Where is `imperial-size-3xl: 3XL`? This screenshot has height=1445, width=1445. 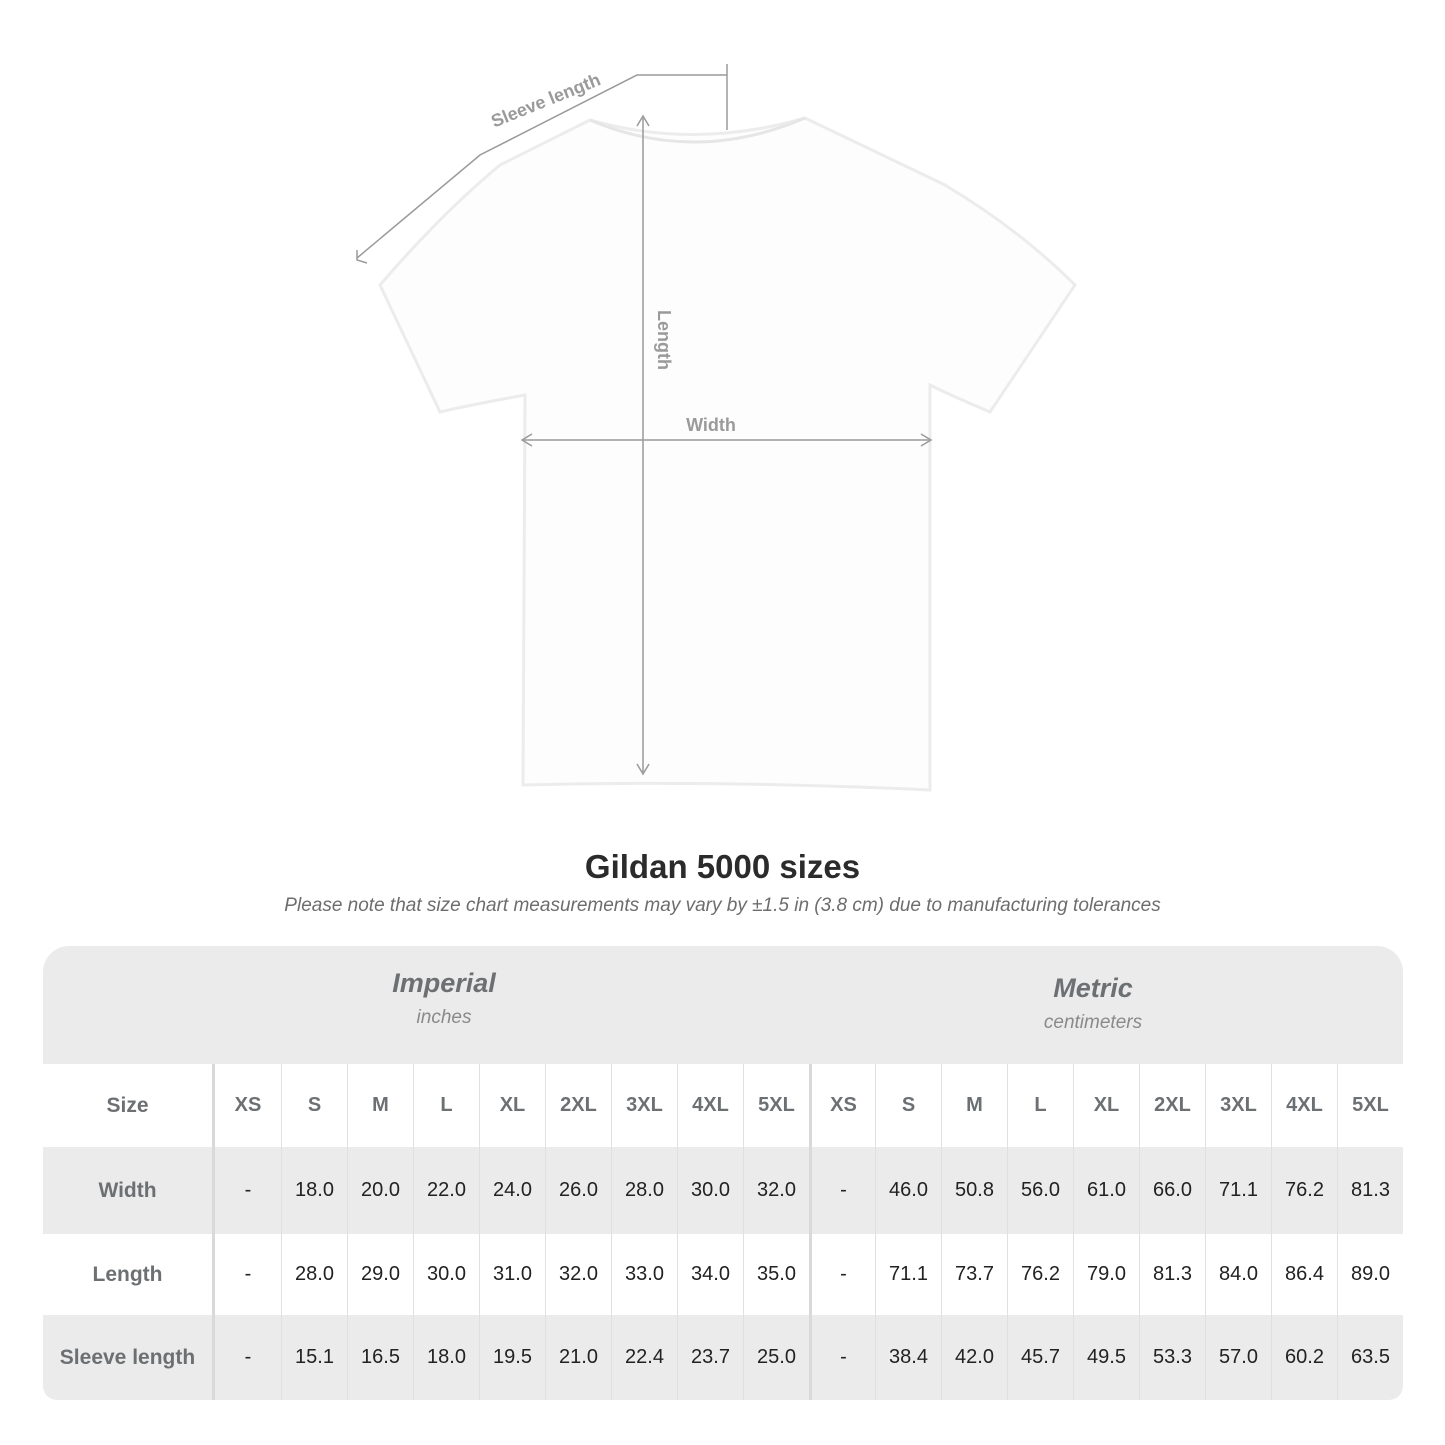
imperial-size-3xl: 3XL is located at coordinates (644, 1105).